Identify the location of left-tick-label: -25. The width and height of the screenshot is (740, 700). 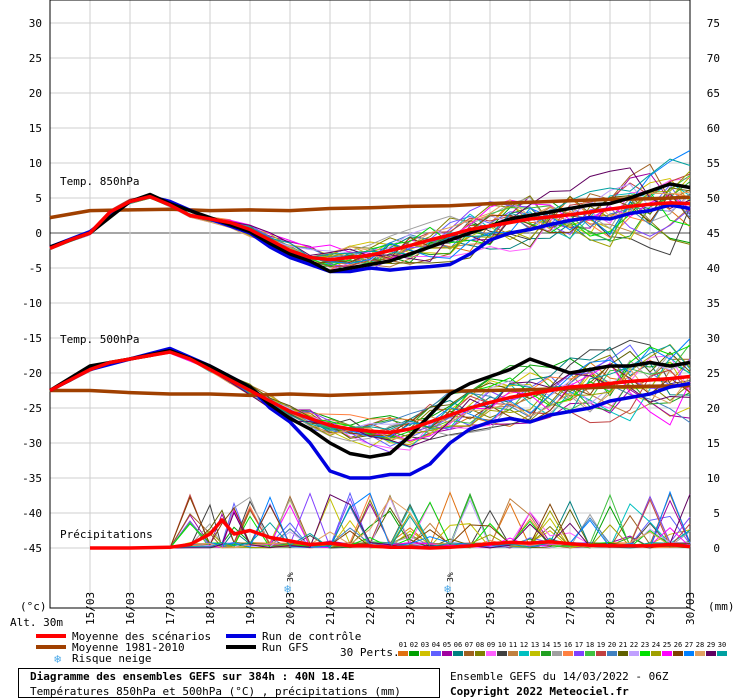
(32, 408).